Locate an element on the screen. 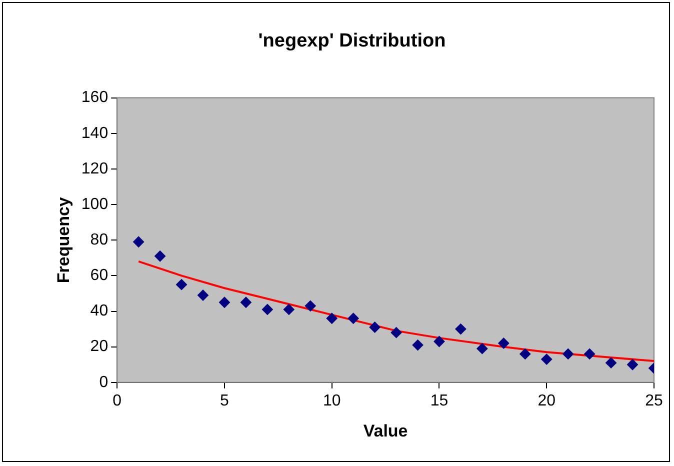 Image resolution: width=674 pixels, height=466 pixels. y-axis-title: Frequency is located at coordinates (63, 240).